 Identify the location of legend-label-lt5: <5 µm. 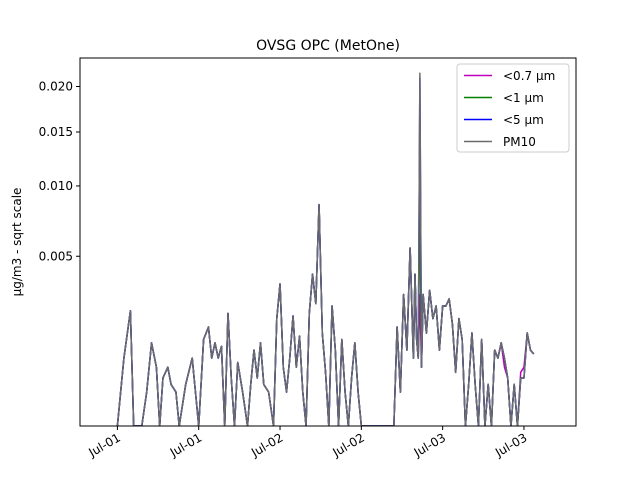
(523, 120).